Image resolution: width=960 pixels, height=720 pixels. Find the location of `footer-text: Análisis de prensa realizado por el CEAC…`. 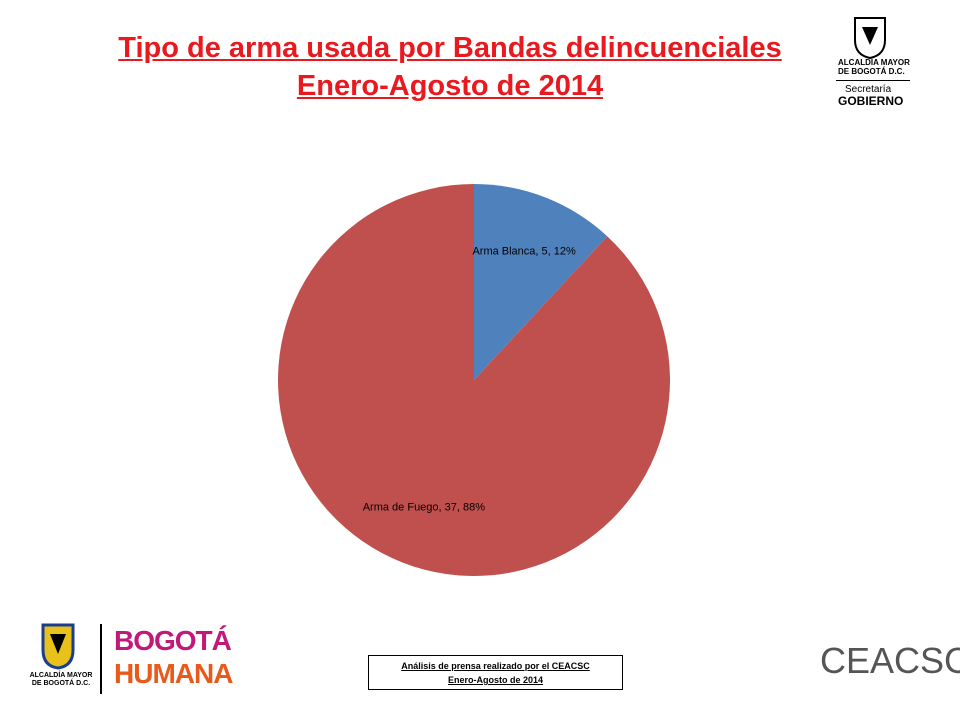

footer-text: Análisis de prensa realizado por el CEAC… is located at coordinates (495, 666).